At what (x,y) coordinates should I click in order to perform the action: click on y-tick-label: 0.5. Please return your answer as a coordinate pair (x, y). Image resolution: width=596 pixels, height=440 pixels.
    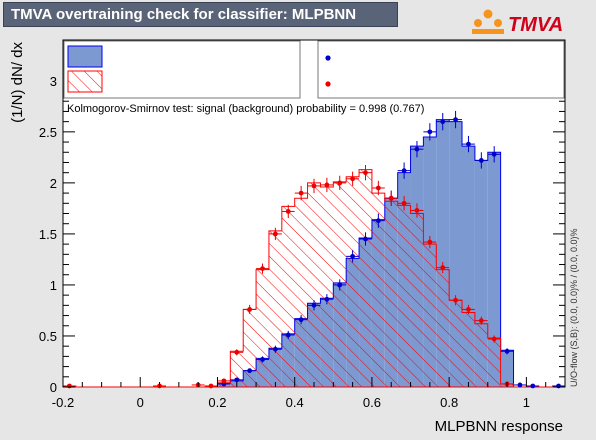
    Looking at the image, I should click on (48, 336).